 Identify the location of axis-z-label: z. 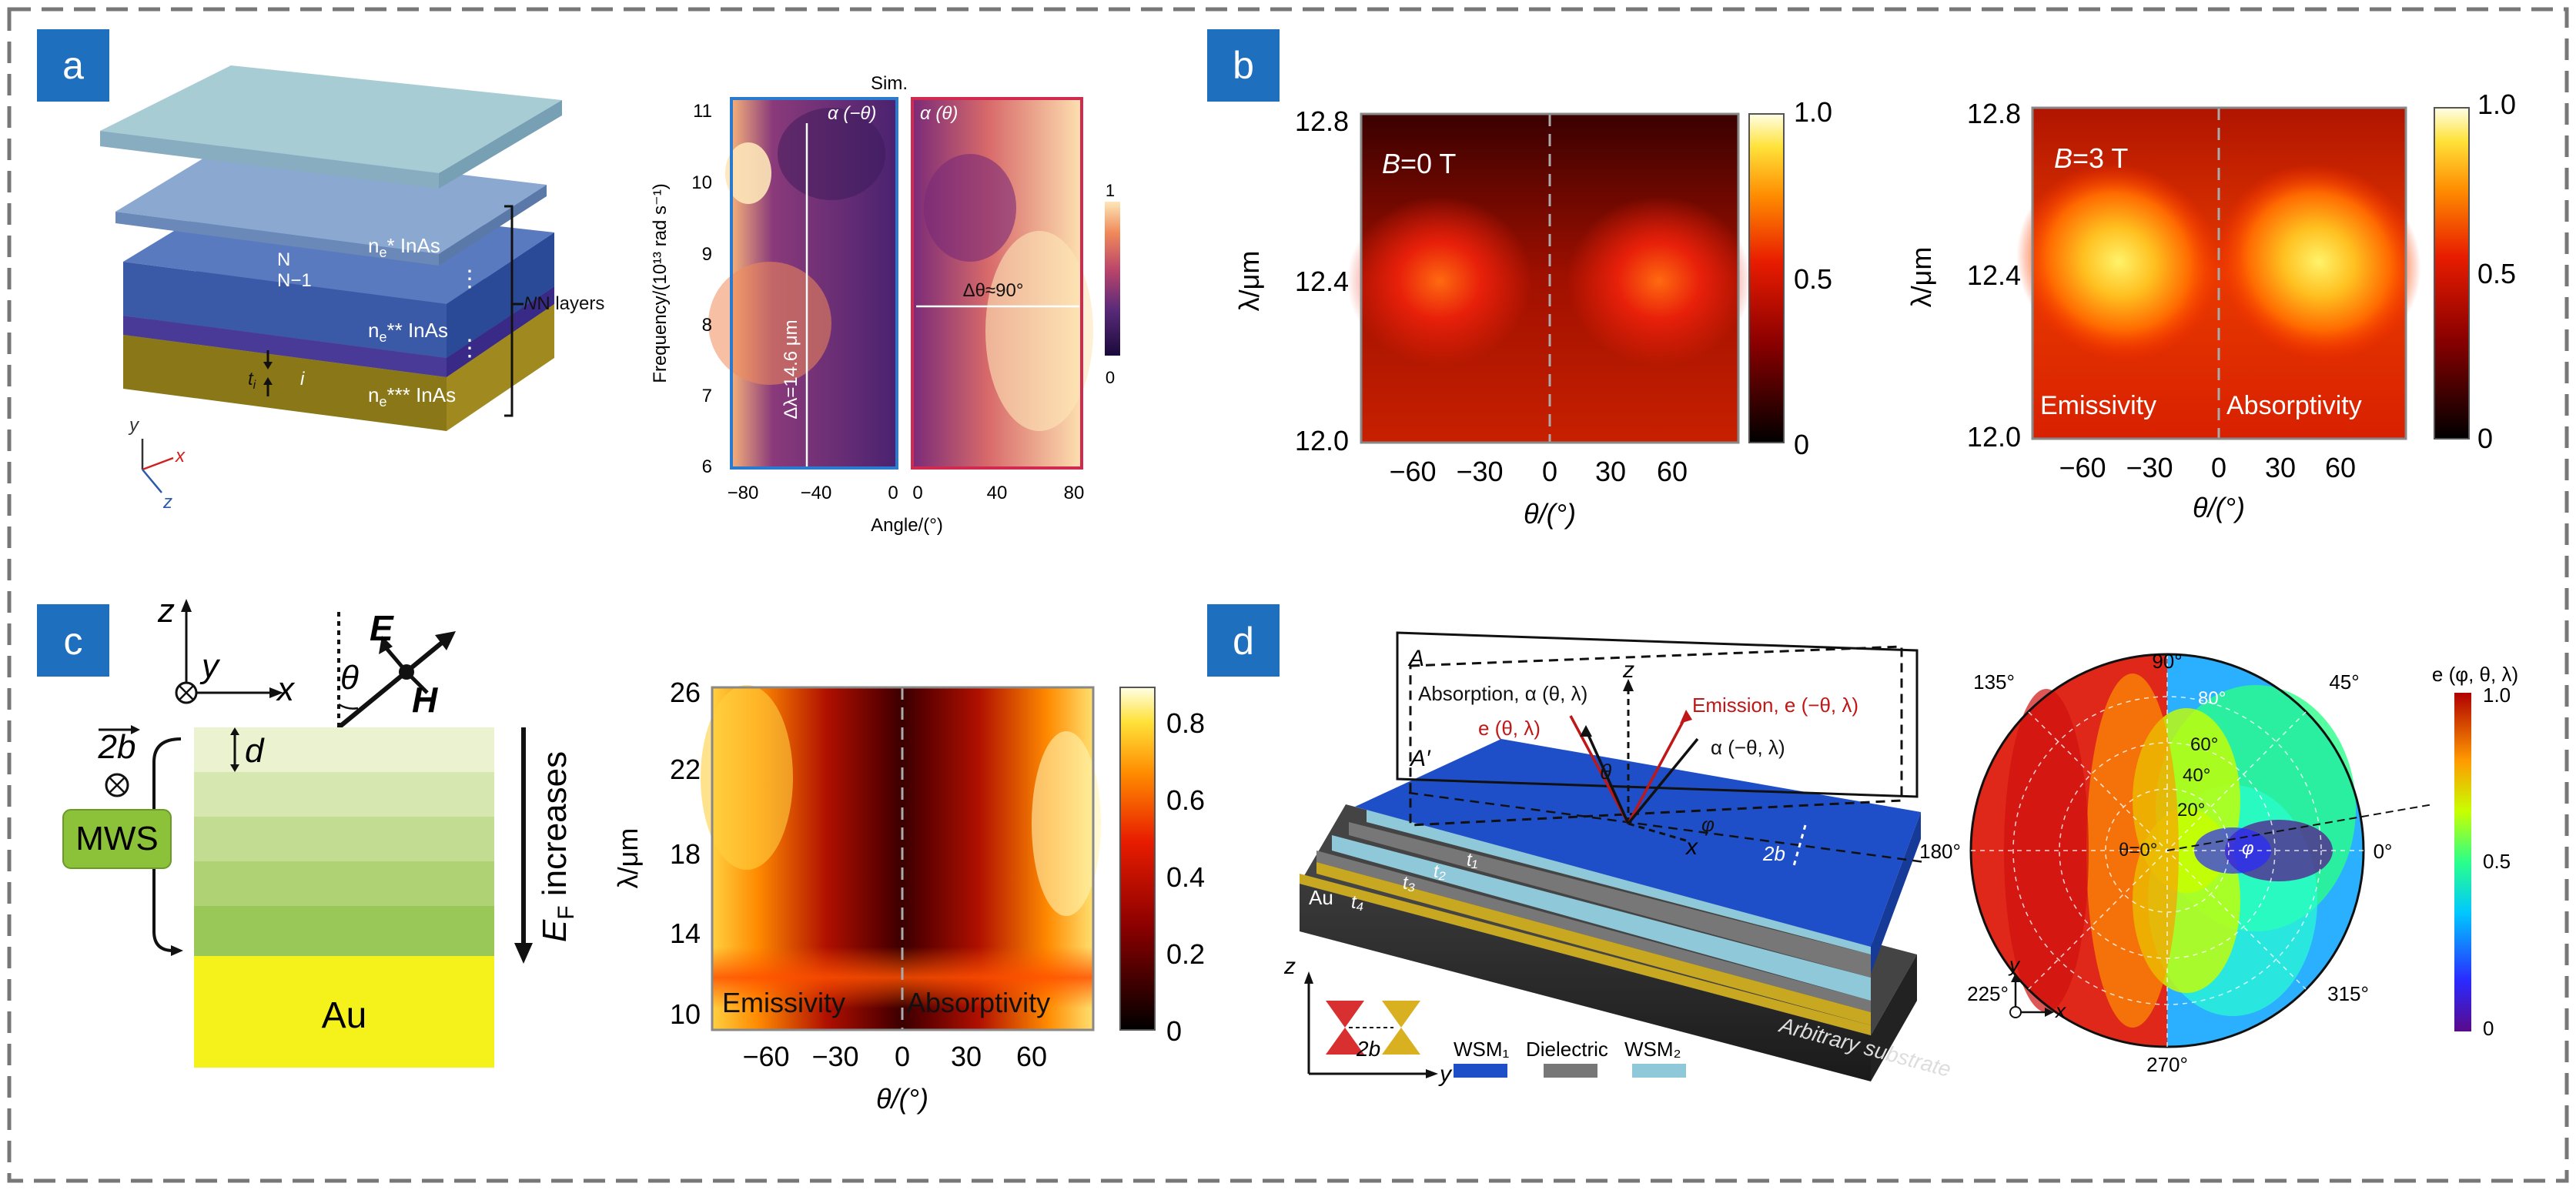
(167, 503).